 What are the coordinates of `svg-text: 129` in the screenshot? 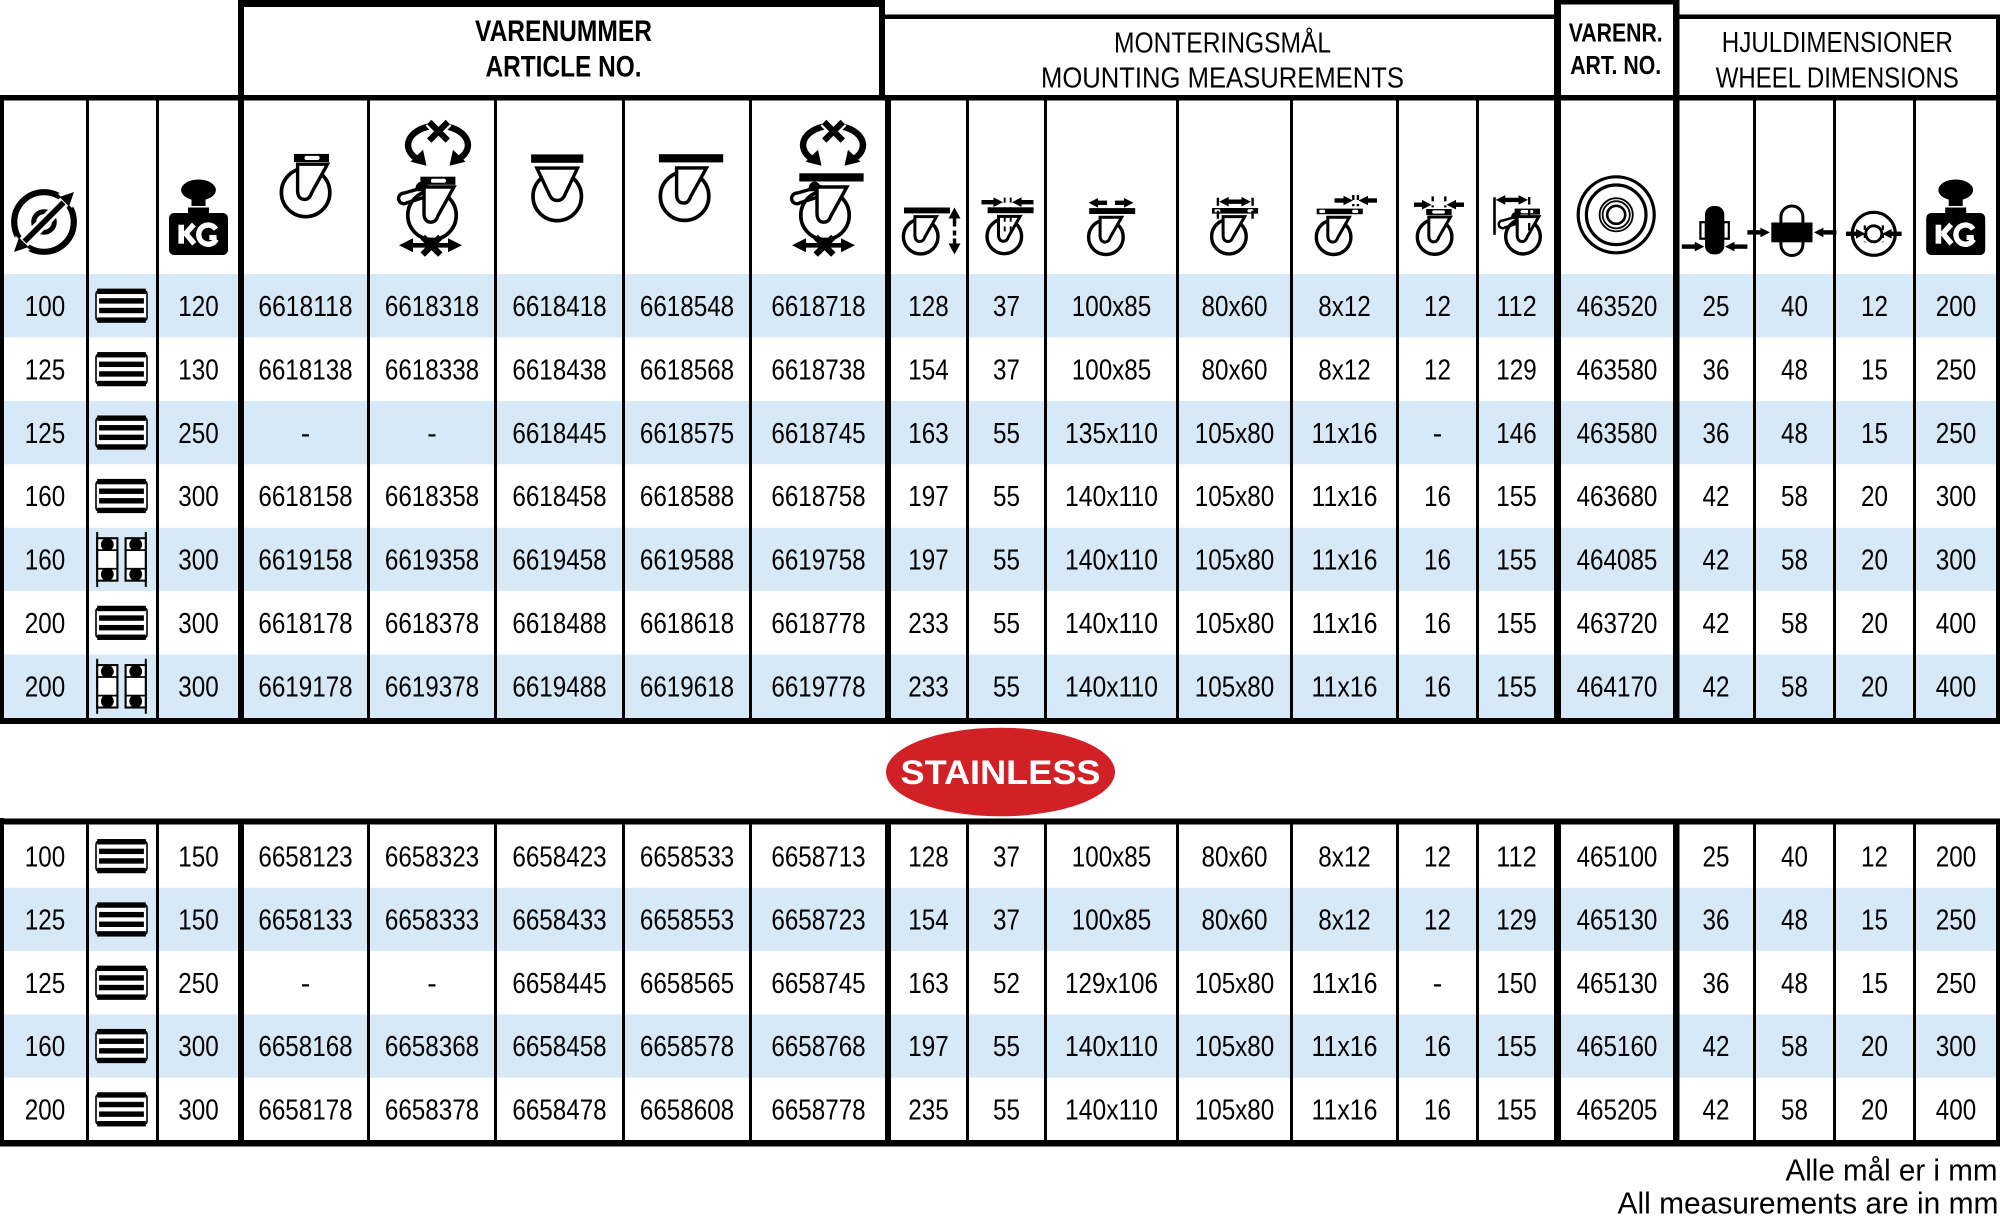 It's located at (1516, 921).